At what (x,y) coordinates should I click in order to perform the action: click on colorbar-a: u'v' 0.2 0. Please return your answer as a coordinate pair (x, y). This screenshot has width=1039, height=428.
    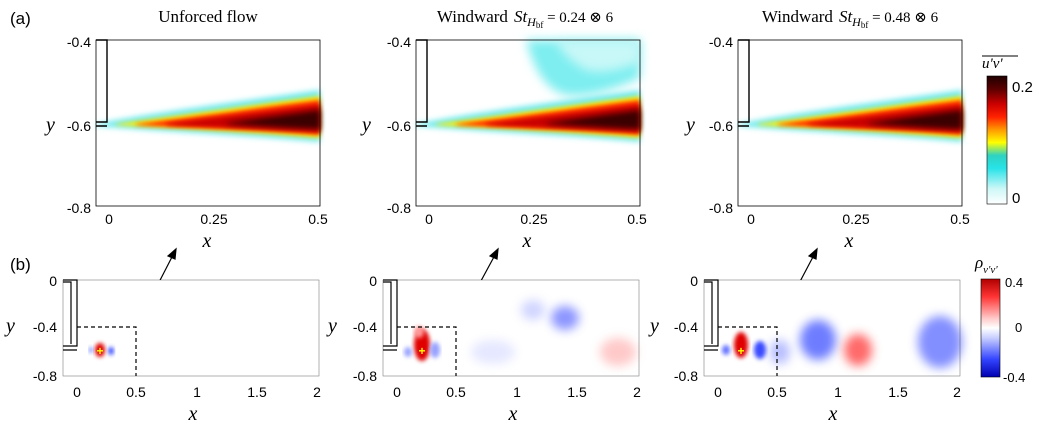
    Looking at the image, I should click on (1007, 131).